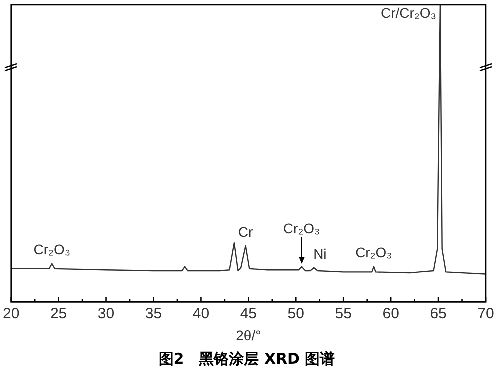 Image resolution: width=500 pixels, height=377 pixels. I want to click on x-tick-label: 45, so click(249, 313).